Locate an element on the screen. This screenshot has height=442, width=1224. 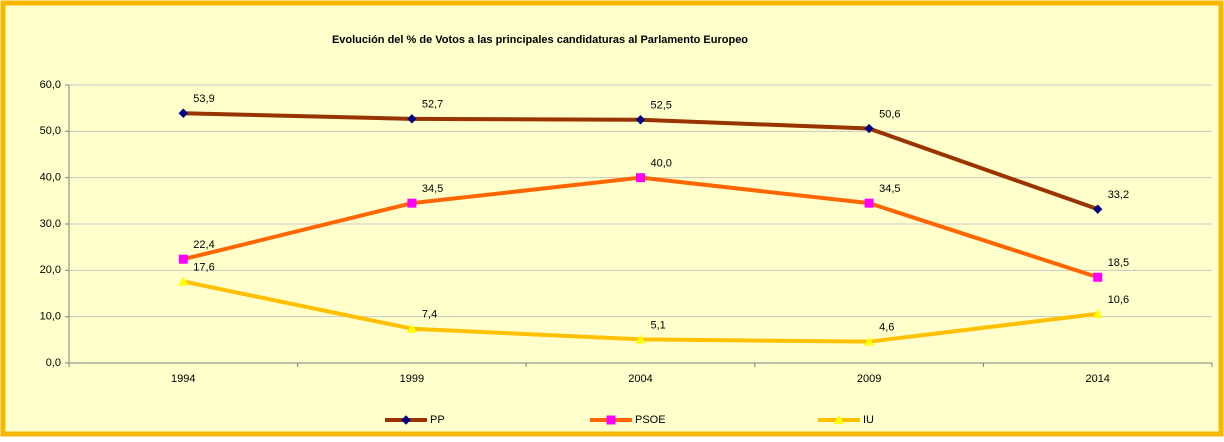
y-tick-label: 40,0 is located at coordinates (50, 178).